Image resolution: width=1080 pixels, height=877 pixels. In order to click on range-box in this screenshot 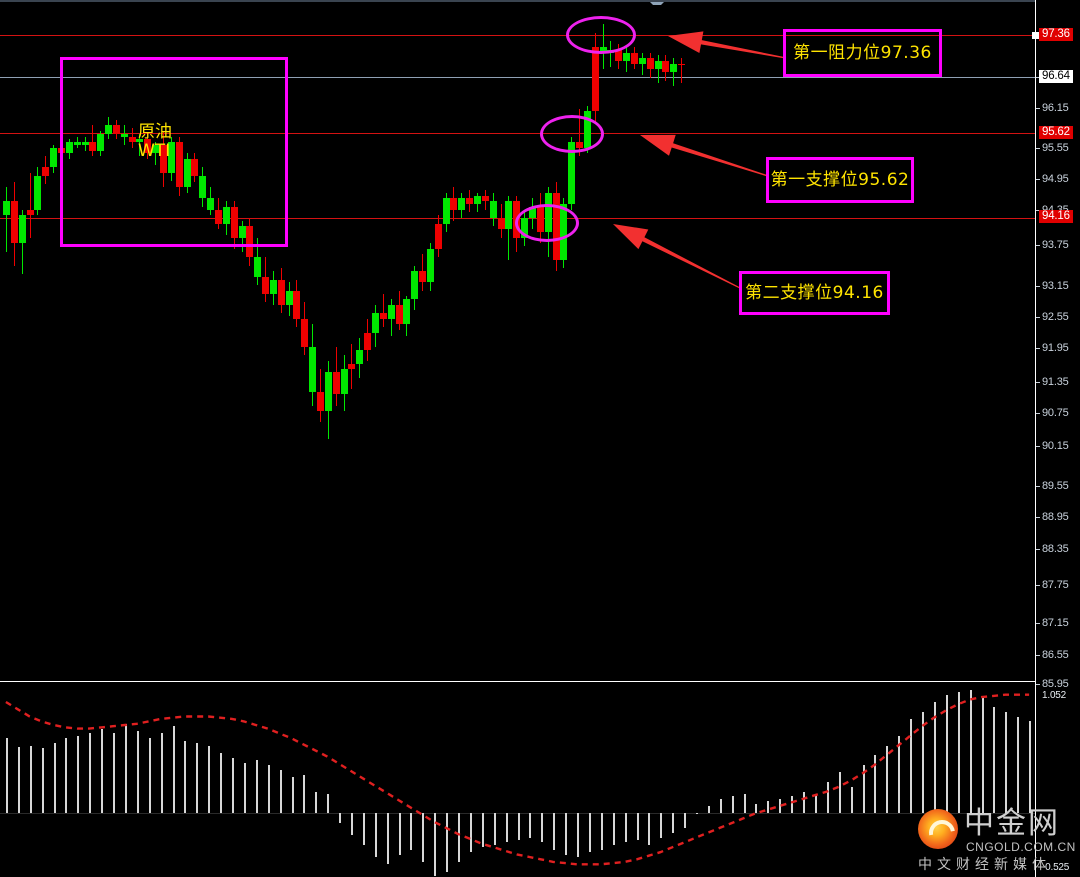, I will do `click(174, 152)`.